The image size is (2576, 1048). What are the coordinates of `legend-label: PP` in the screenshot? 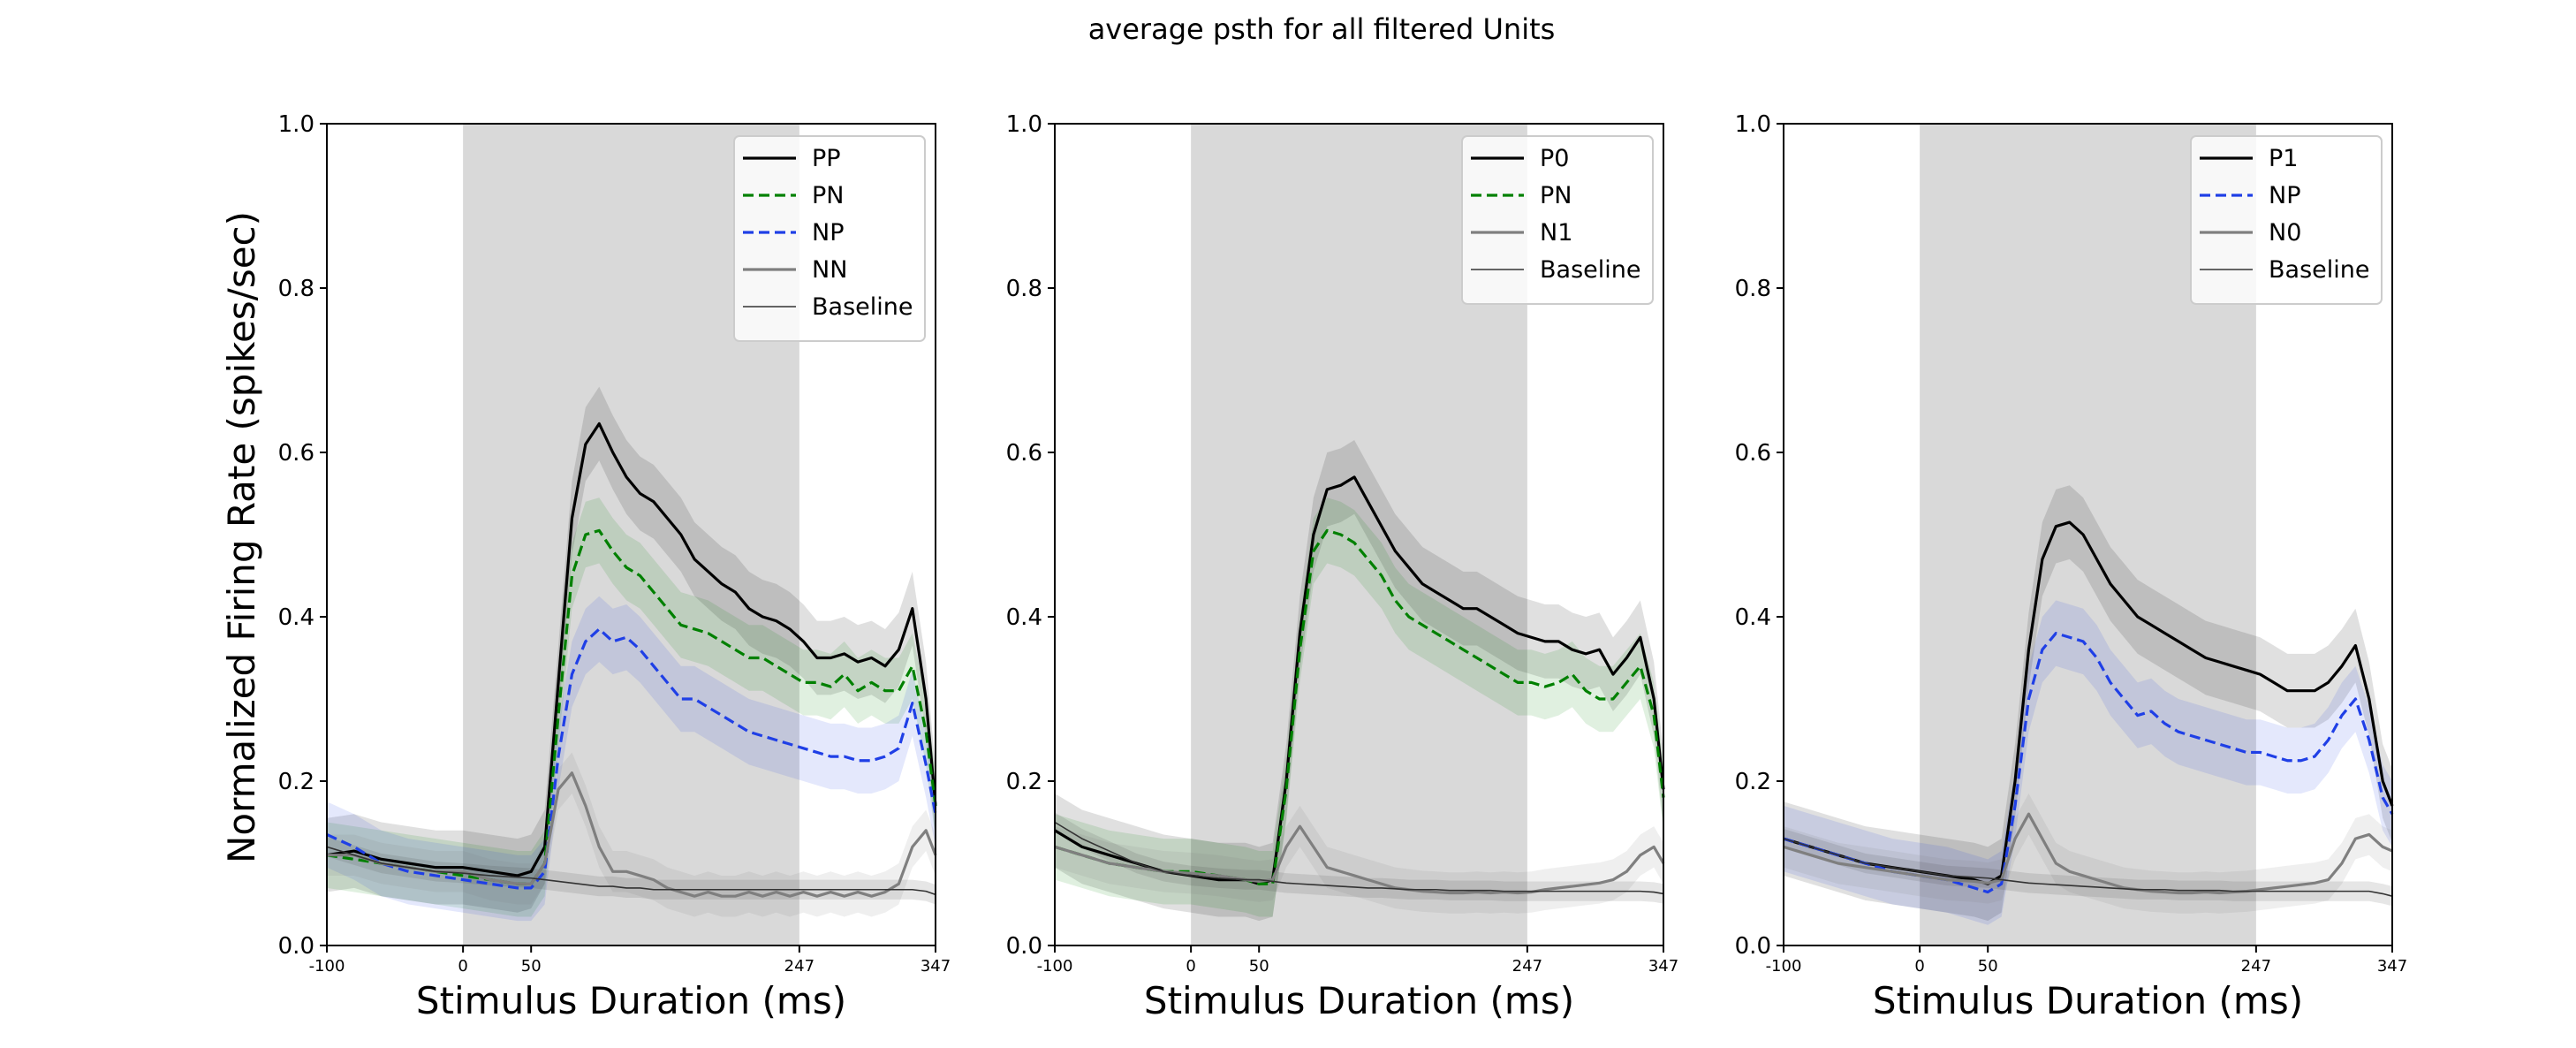 It's located at (827, 158).